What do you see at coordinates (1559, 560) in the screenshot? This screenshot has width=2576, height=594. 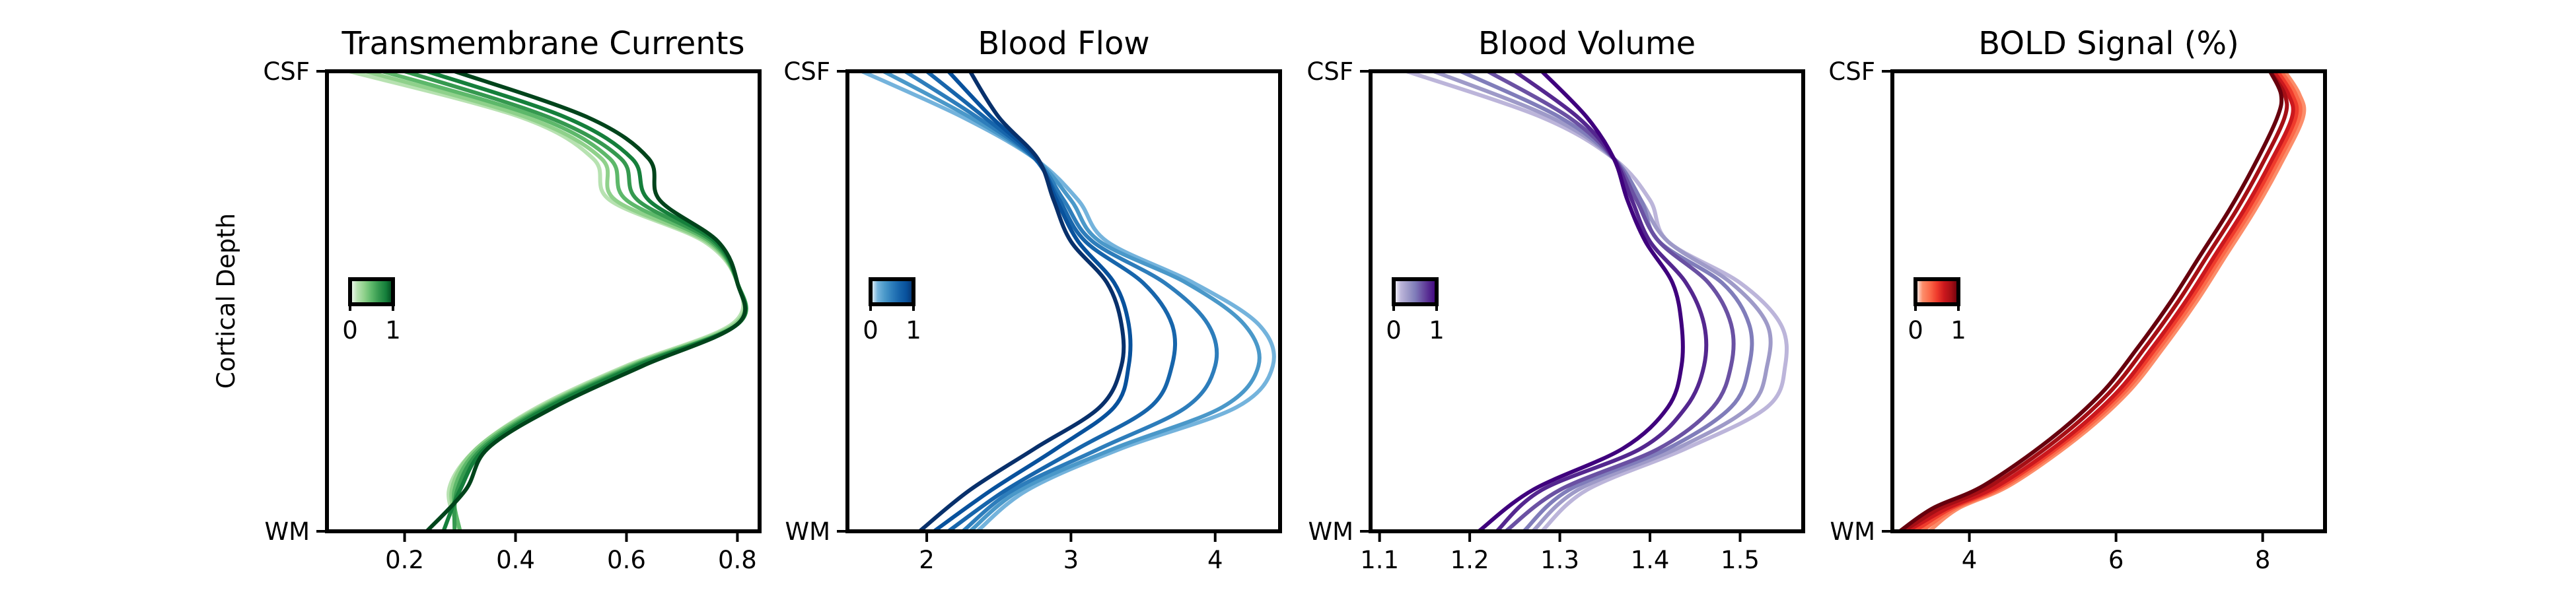 I see `x-tick-label: 1.3` at bounding box center [1559, 560].